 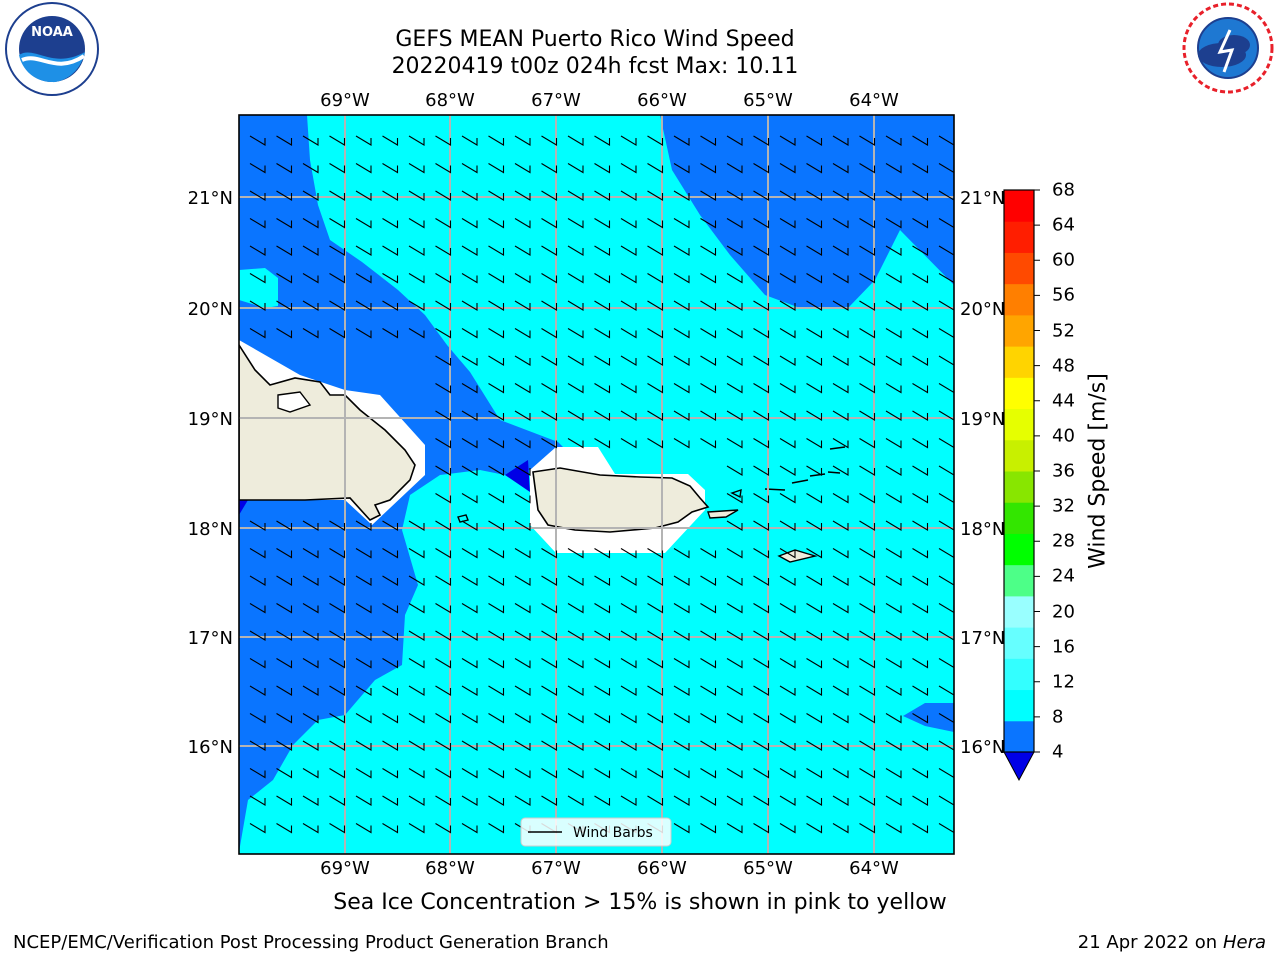 I want to click on colorbar-segment, so click(x=1019, y=518).